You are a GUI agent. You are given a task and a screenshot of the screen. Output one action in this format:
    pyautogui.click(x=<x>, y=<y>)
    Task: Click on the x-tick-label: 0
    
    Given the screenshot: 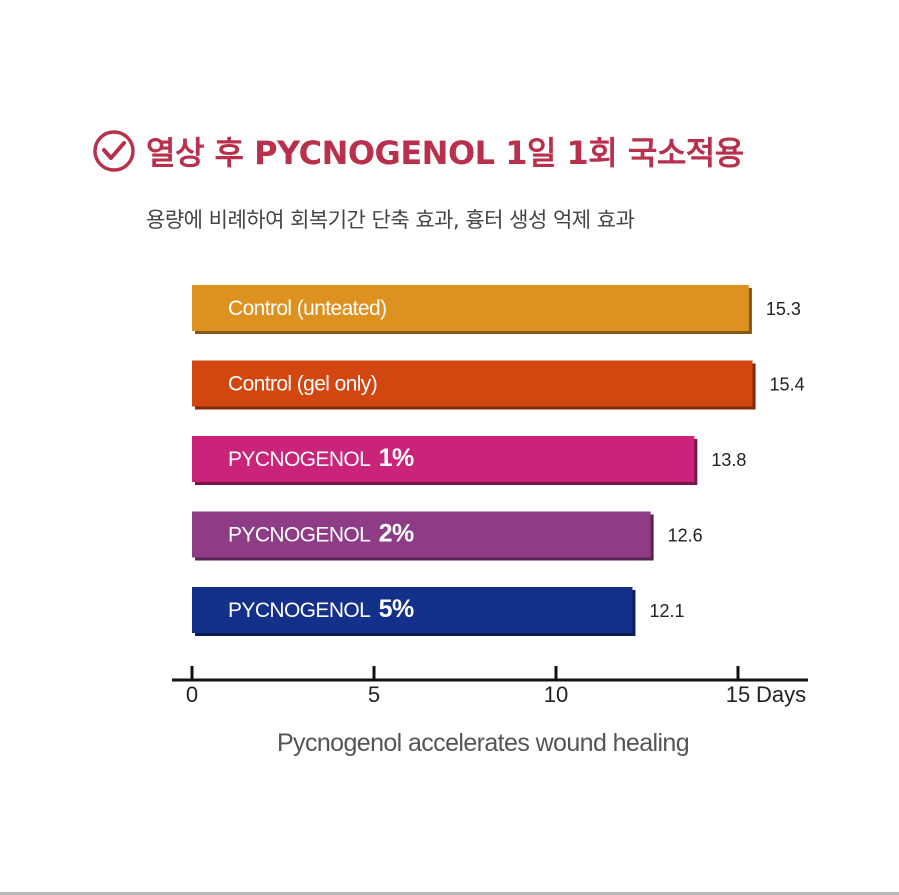 What is the action you would take?
    pyautogui.click(x=192, y=694)
    